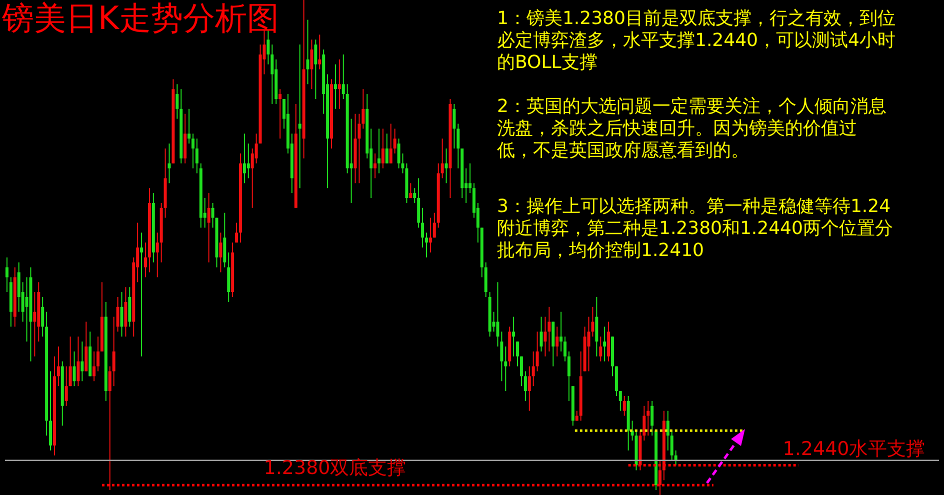 This screenshot has width=944, height=495. I want to click on annotation: 2：英国的大选问题一定需要关注，个人倾向消息洗盘，杀跌之后快速回升。因为镑美的价值过低，不是英国政府愿意看到的。, so click(691, 128).